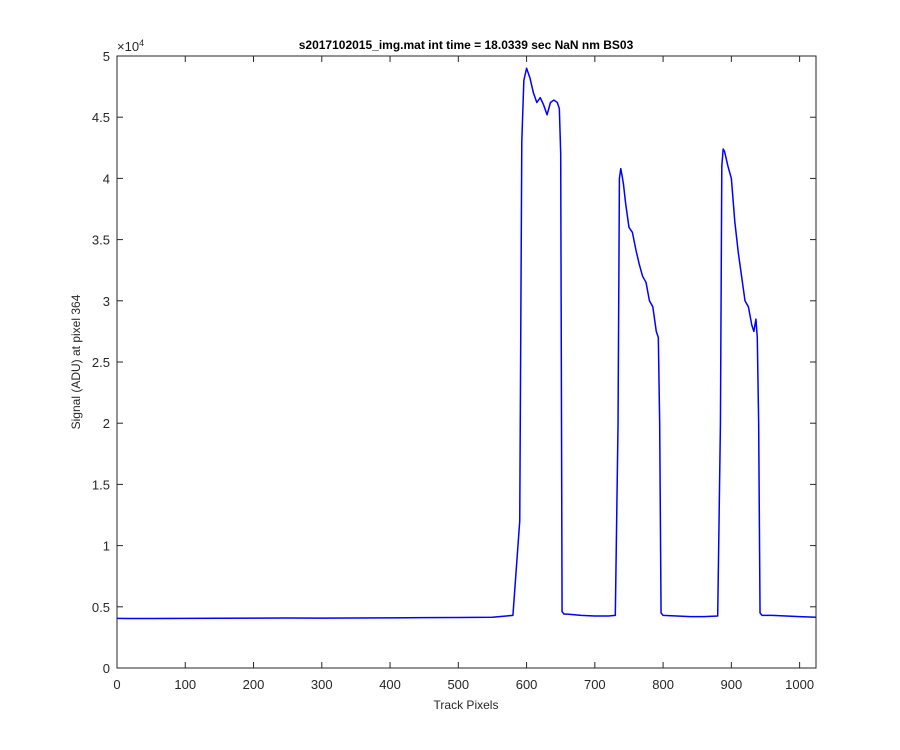 The height and width of the screenshot is (750, 900). I want to click on y-exponent-base: ×10, so click(128, 46).